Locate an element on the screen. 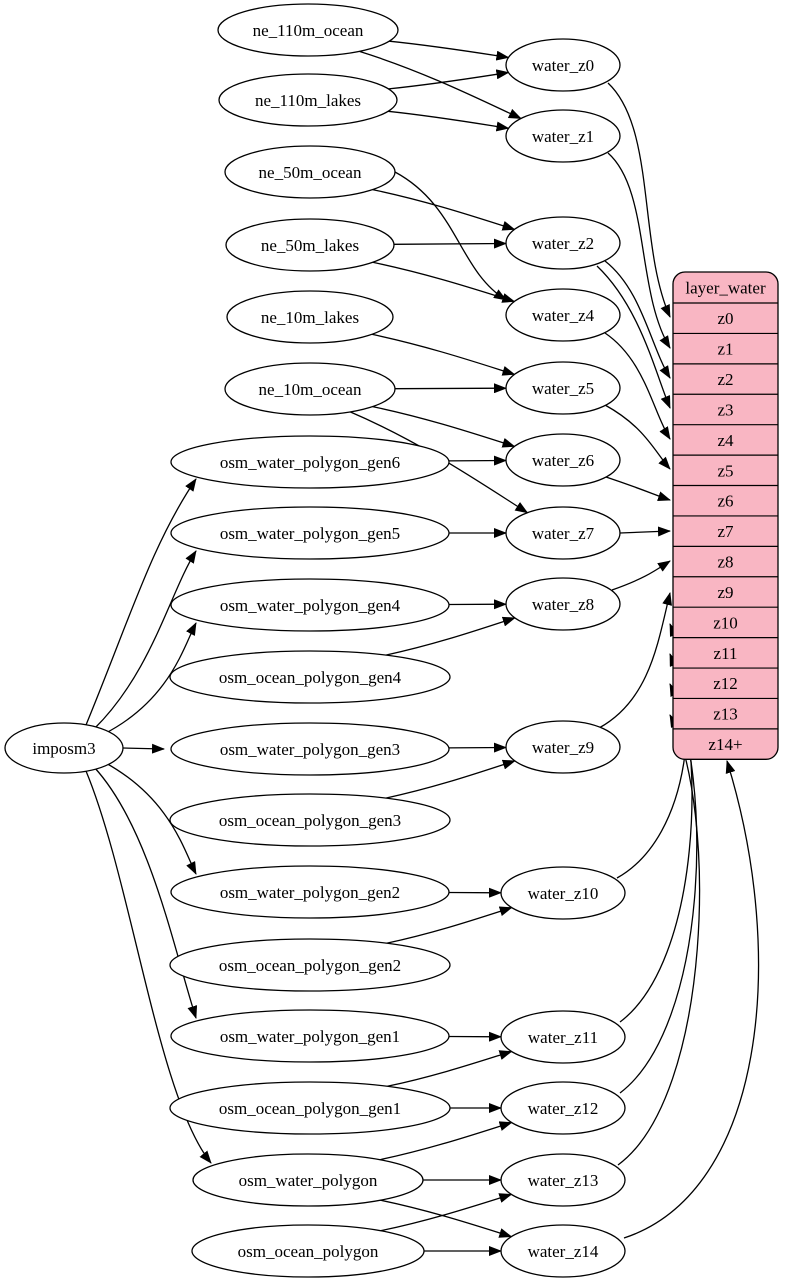 Image resolution: width=786 pixels, height=1283 pixels. record-row-z0: z0 is located at coordinates (725, 318).